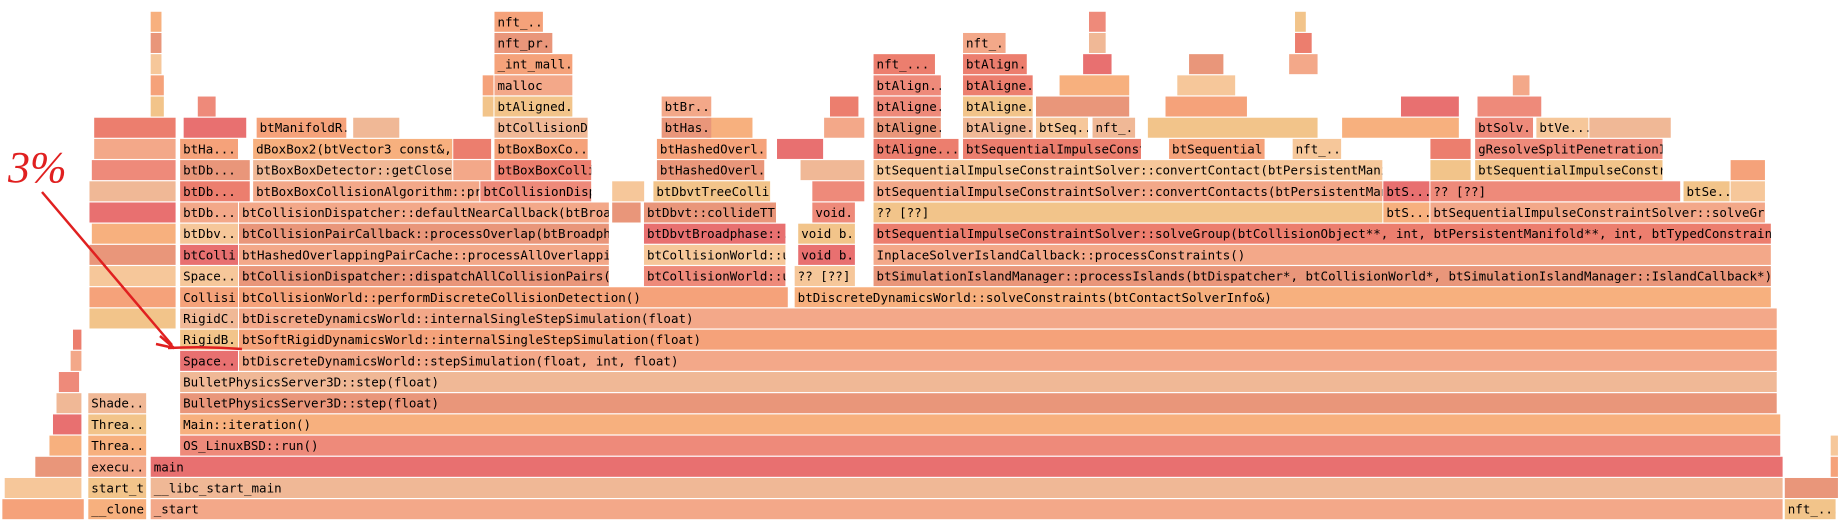 The height and width of the screenshot is (521, 1846). What do you see at coordinates (357, 170) in the screenshot?
I see `frame-label: btBoxBoxDetector::getCloses` at bounding box center [357, 170].